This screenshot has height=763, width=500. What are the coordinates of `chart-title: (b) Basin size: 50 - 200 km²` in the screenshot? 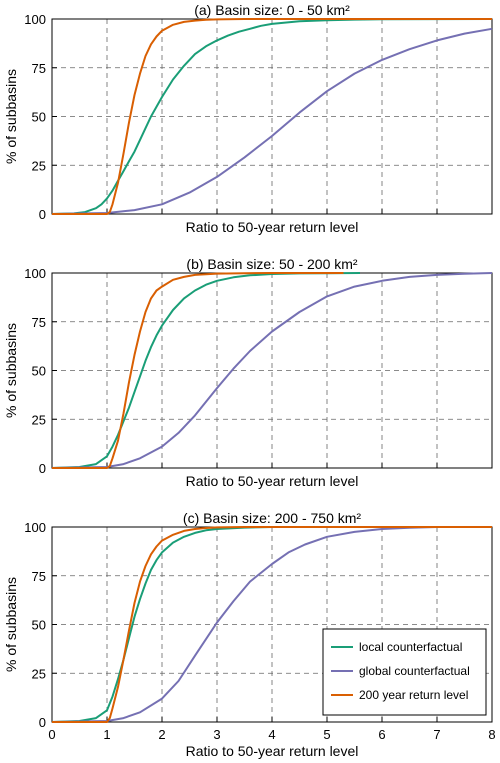 It's located at (272, 264).